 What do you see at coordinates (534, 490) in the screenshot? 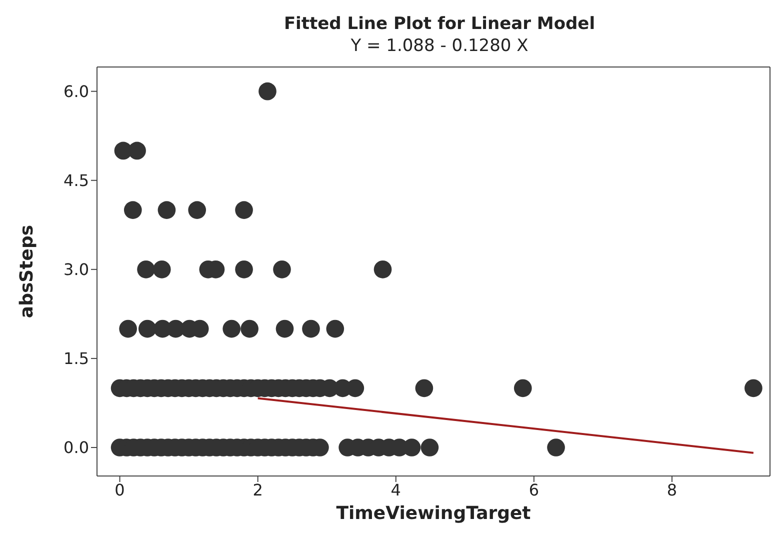
I see `x-tick-label: 6` at bounding box center [534, 490].